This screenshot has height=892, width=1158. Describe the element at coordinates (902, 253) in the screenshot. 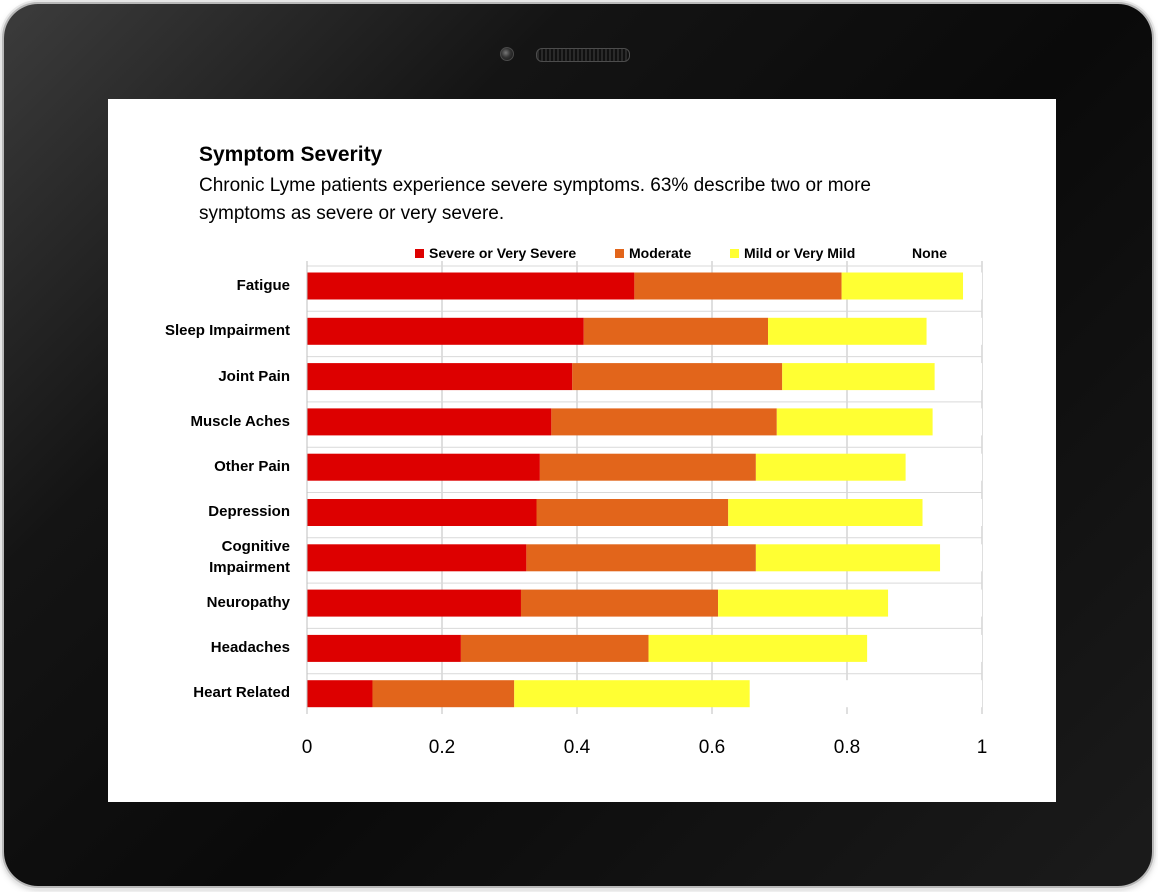

I see `legend-swatch-none` at that location.